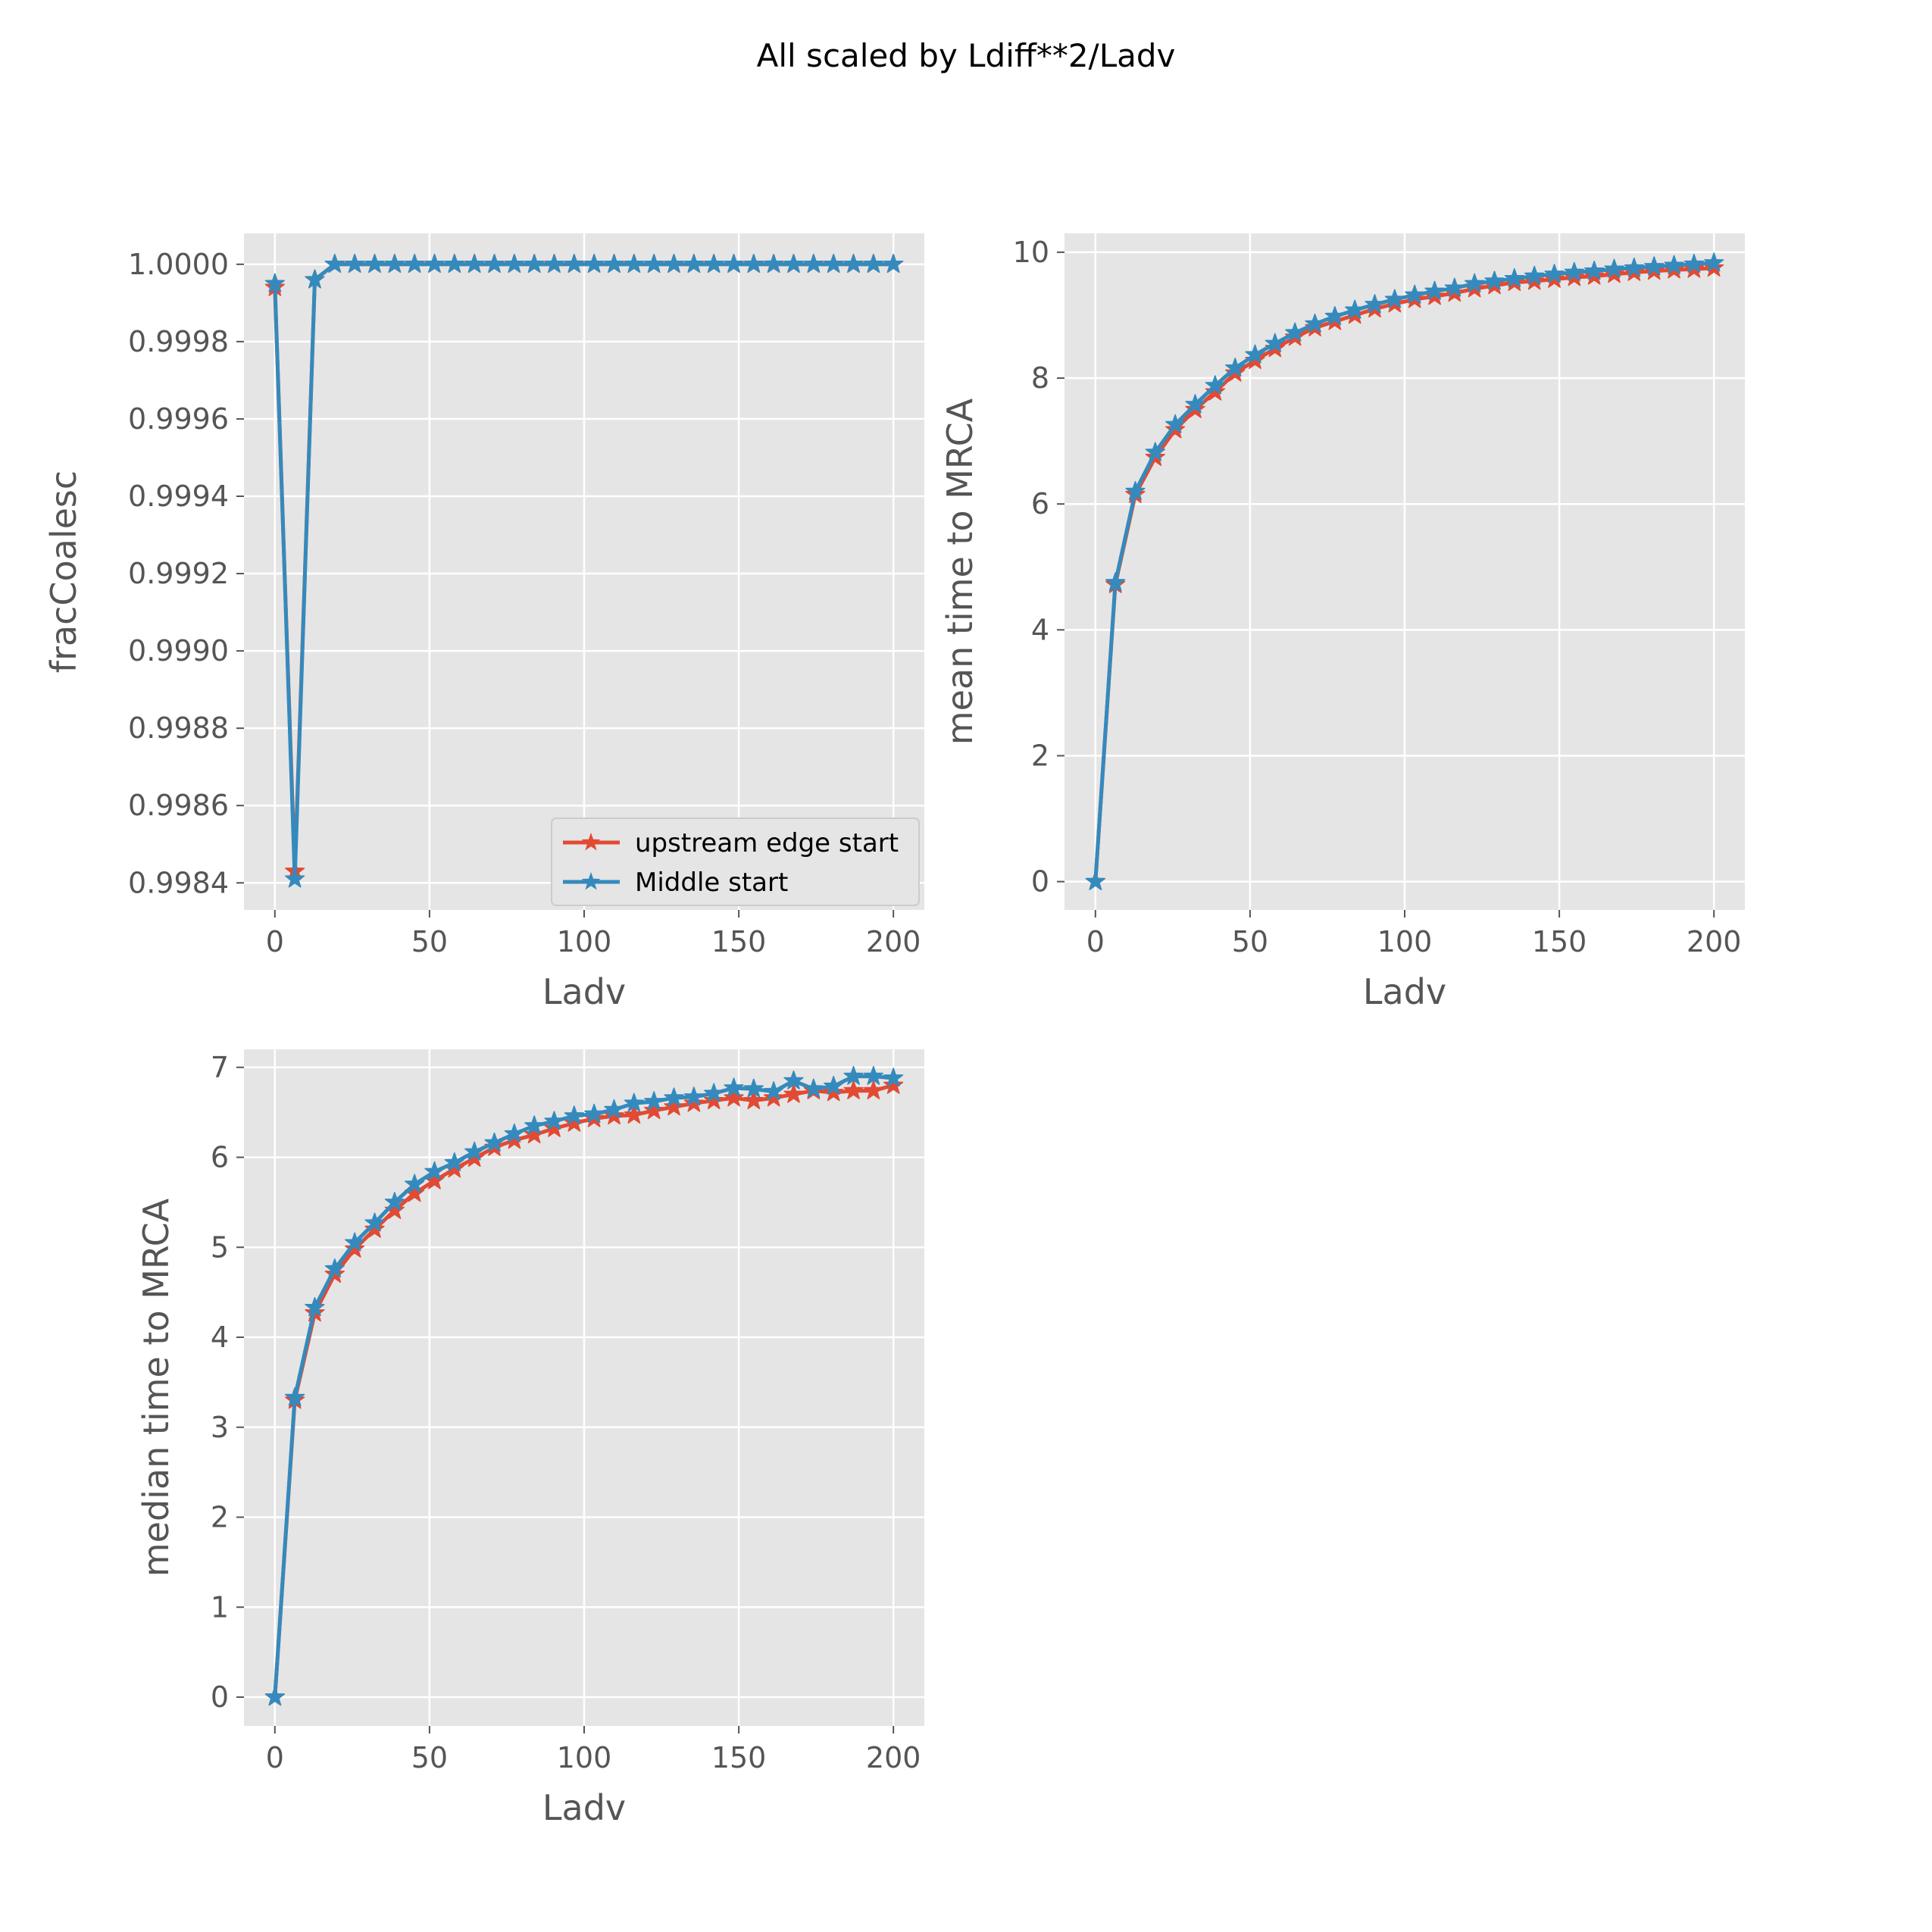 This screenshot has width=1932, height=1932. Describe the element at coordinates (220, 1607) in the screenshot. I see `y-tick-label: 1` at that location.